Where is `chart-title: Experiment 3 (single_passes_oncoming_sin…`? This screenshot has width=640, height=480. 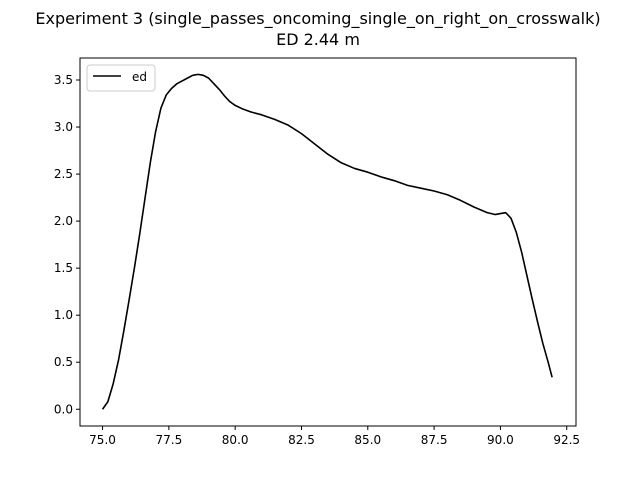 chart-title: Experiment 3 (single_passes_oncoming_sin… is located at coordinates (317, 19).